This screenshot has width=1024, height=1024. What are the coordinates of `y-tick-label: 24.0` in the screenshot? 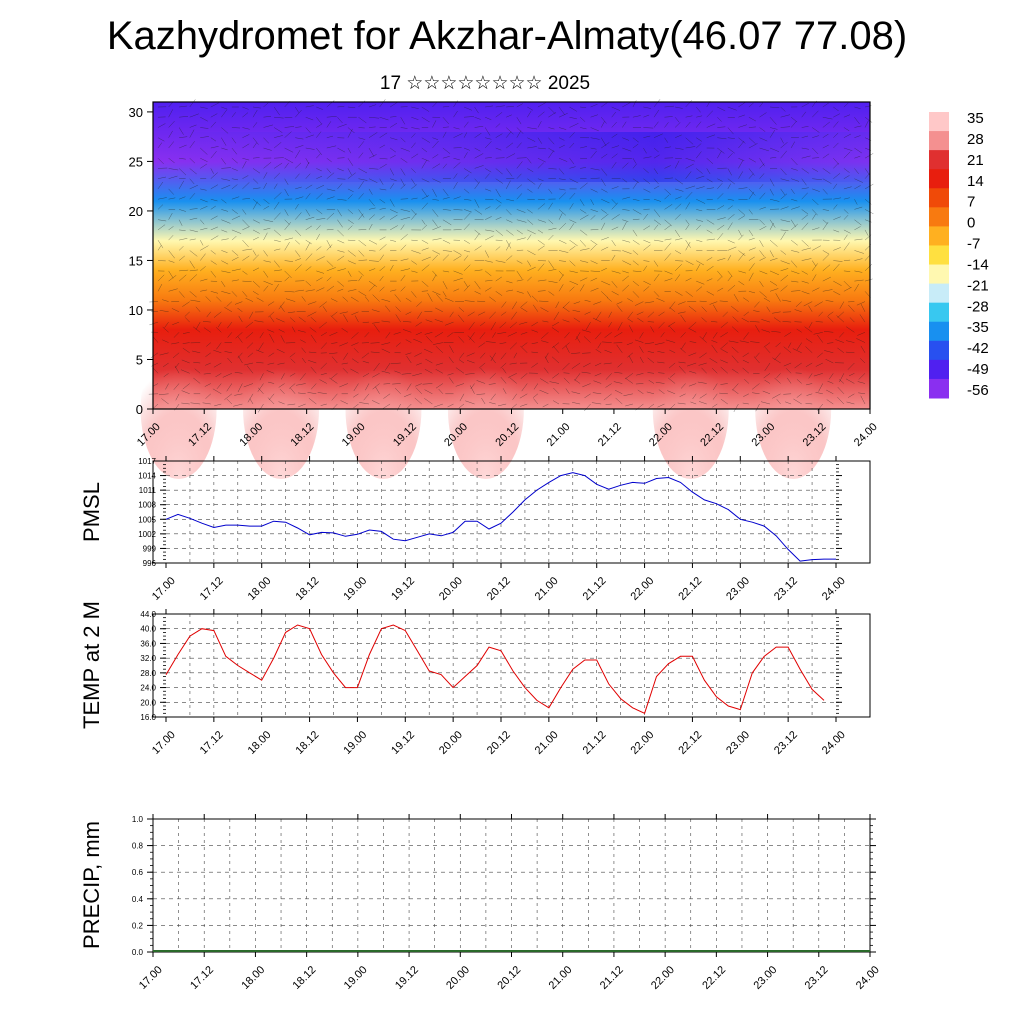 It's located at (148, 688).